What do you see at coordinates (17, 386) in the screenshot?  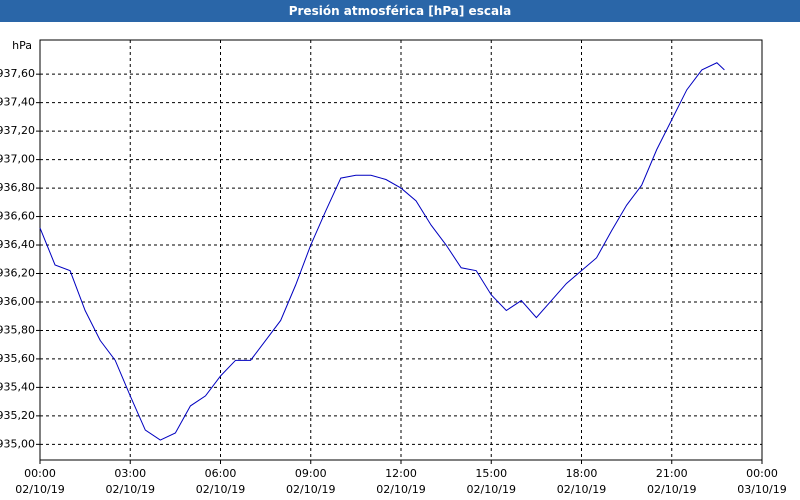 I see `y-tick-label: 935,40` at bounding box center [17, 386].